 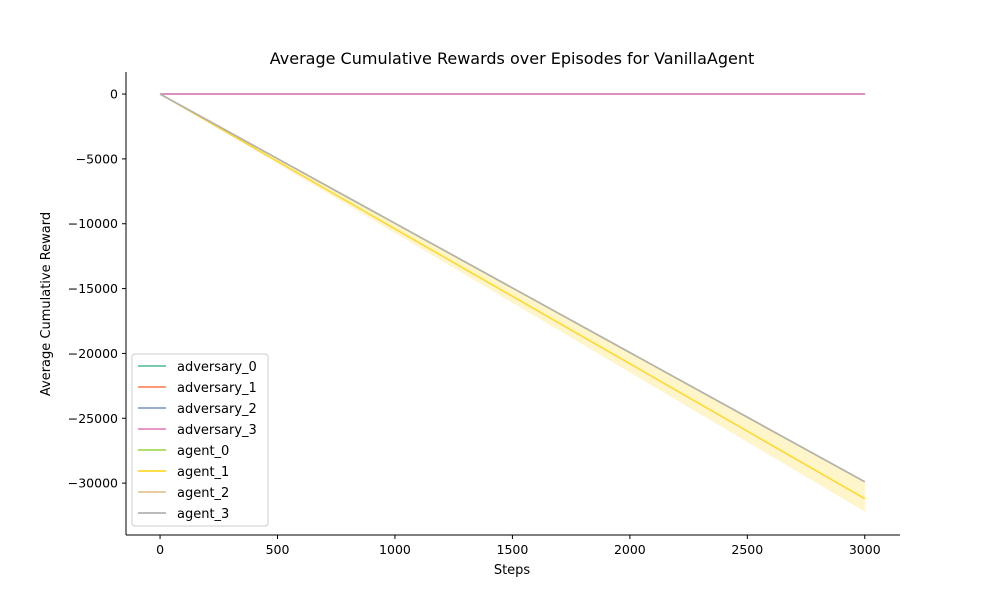 I want to click on legend-label: adversary_0, so click(x=217, y=367).